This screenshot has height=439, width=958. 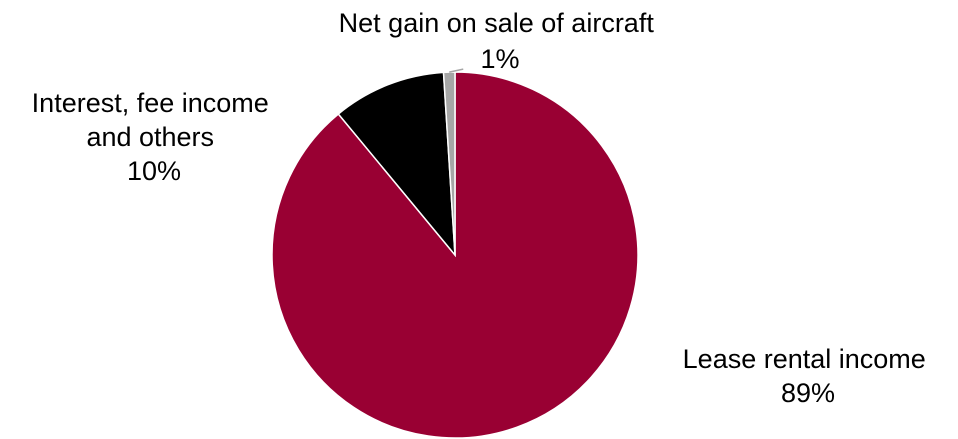 What do you see at coordinates (808, 393) in the screenshot?
I see `slice-percent: 89%` at bounding box center [808, 393].